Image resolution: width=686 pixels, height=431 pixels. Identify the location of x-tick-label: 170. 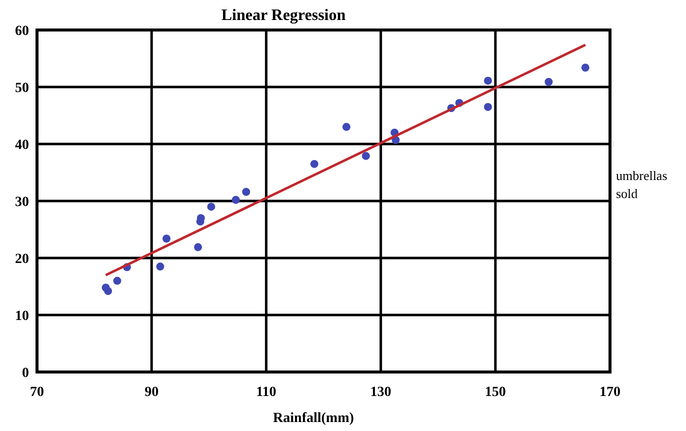
(610, 392).